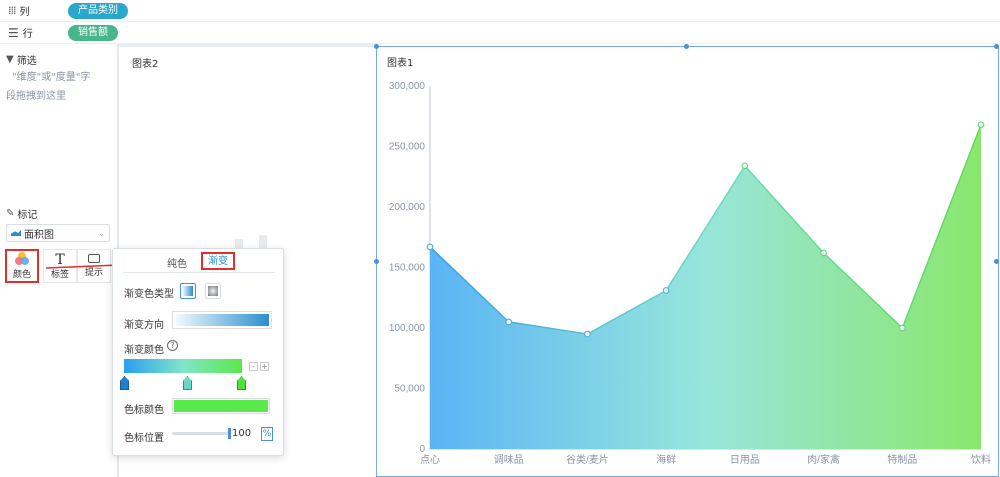 The image size is (1000, 477). Describe the element at coordinates (22, 258) in the screenshot. I see `color-icon` at that location.